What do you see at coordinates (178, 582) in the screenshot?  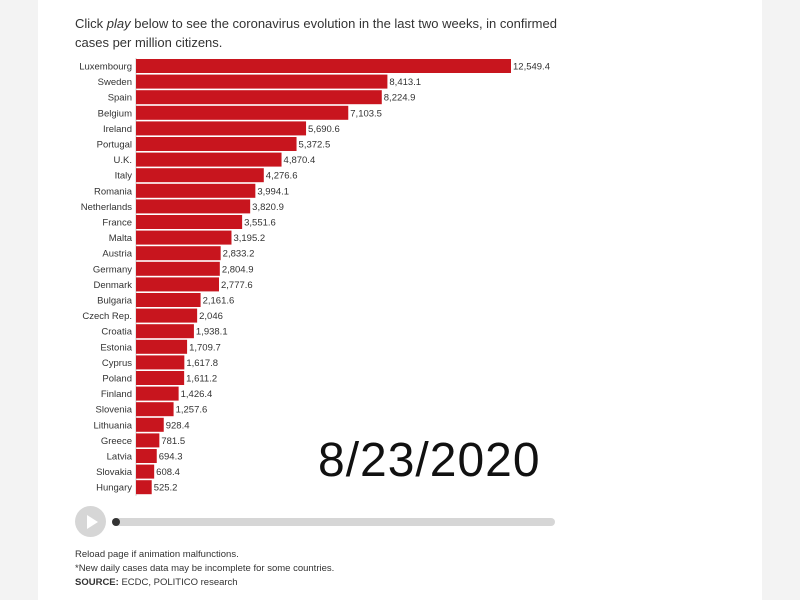 I see `source-text: ECDC, POLITICO research` at bounding box center [178, 582].